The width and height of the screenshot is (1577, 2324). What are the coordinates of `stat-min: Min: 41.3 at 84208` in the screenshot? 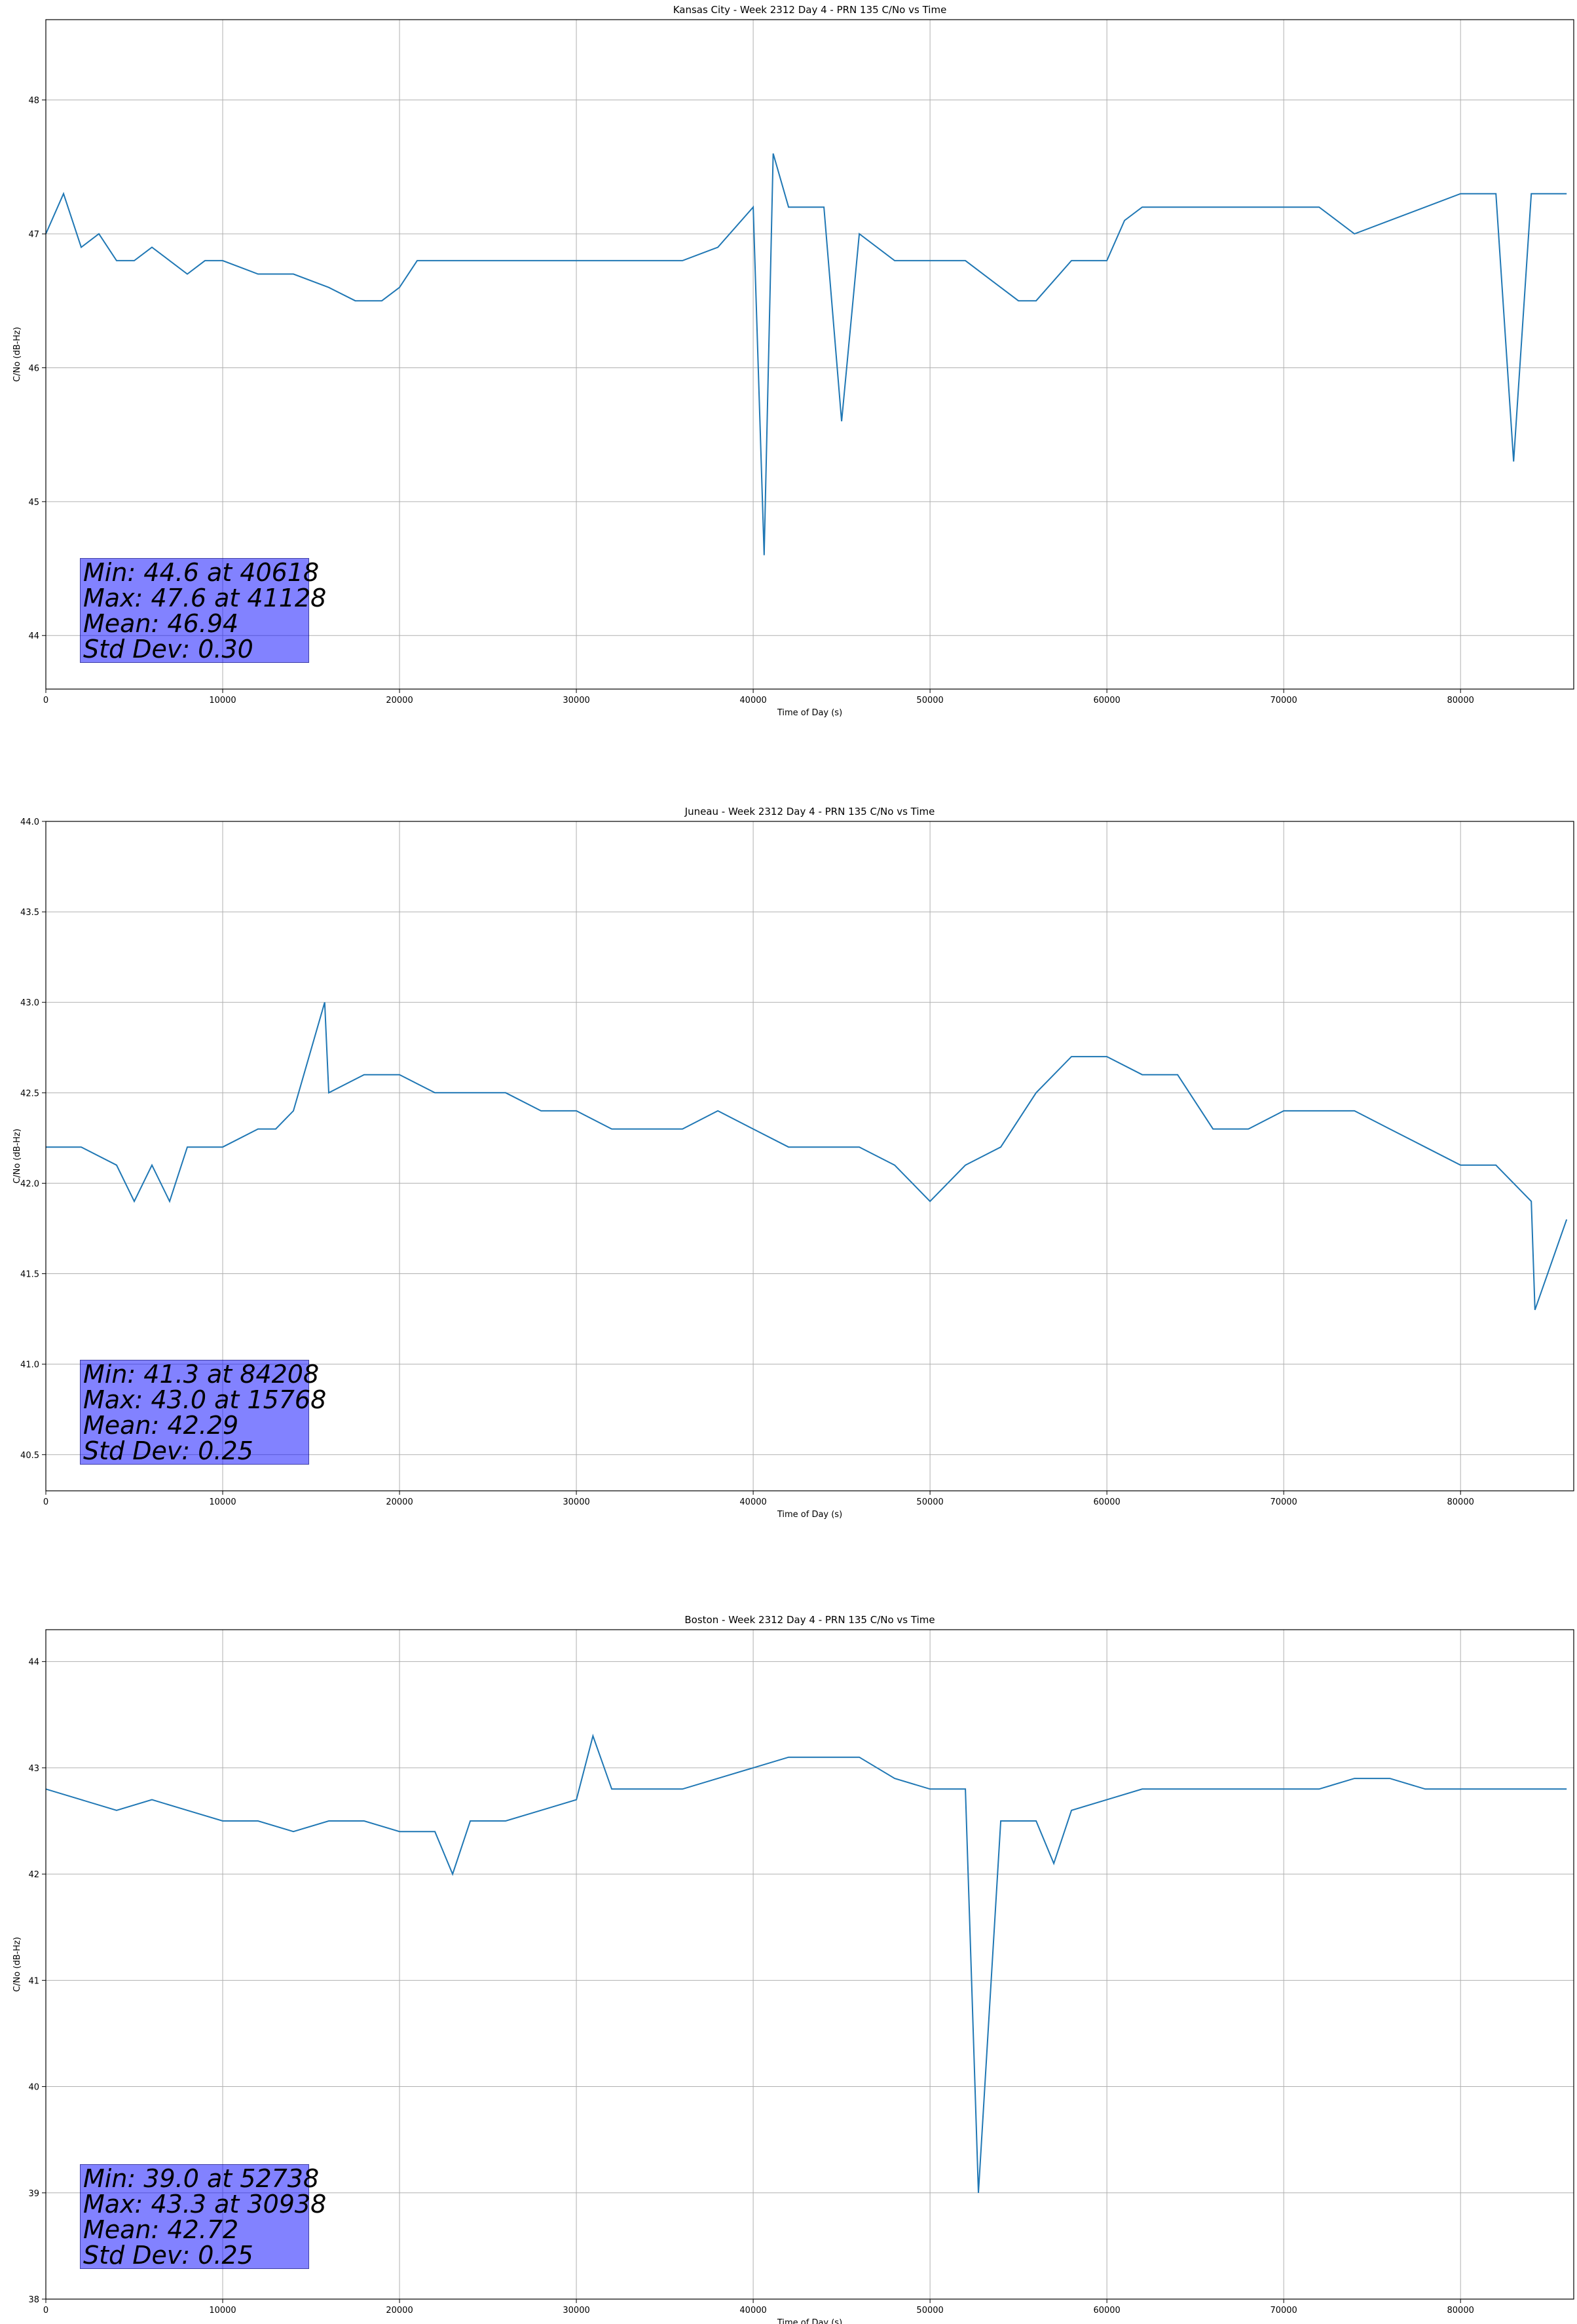 It's located at (201, 1374).